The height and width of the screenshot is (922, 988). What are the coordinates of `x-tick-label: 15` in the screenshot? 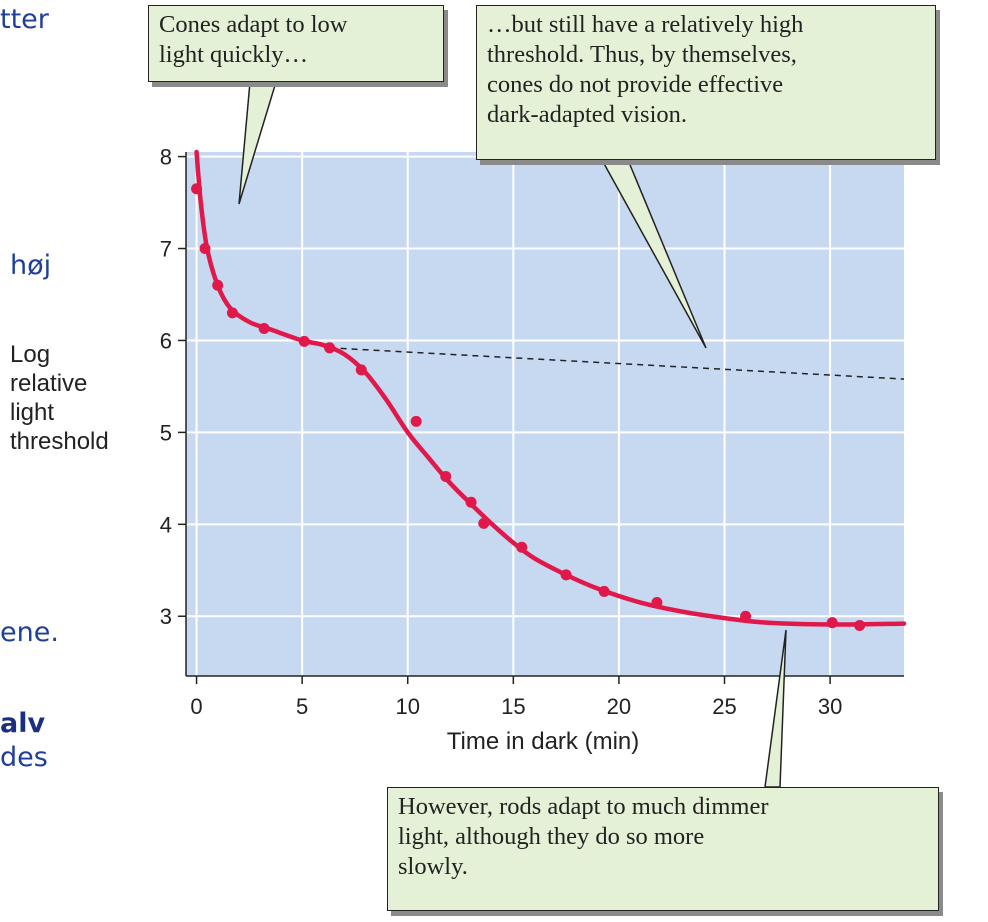 It's located at (513, 706).